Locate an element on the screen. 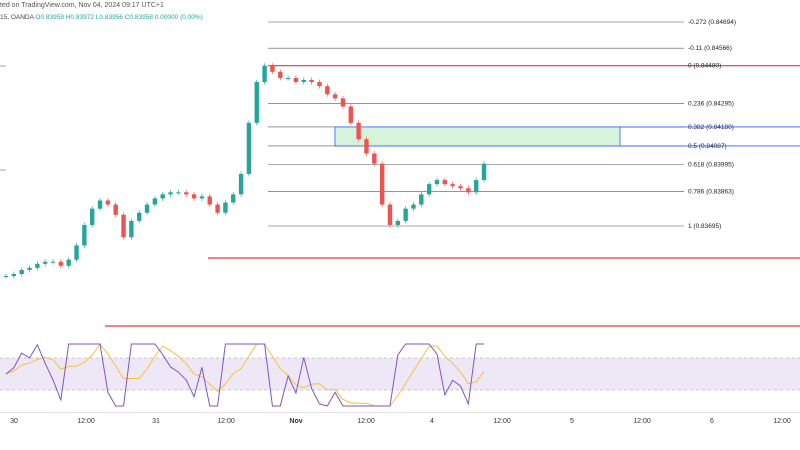 The image size is (800, 450). fib-label: -0.11 (0.84566) is located at coordinates (710, 48).